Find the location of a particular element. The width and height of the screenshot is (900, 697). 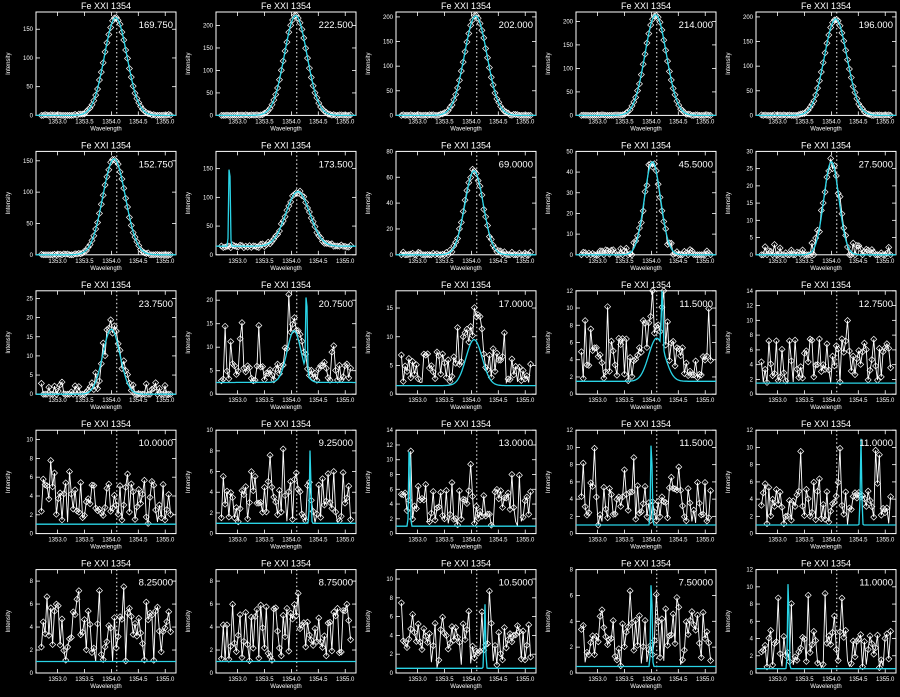

y-tick-label: 8 is located at coordinates (752, 605).